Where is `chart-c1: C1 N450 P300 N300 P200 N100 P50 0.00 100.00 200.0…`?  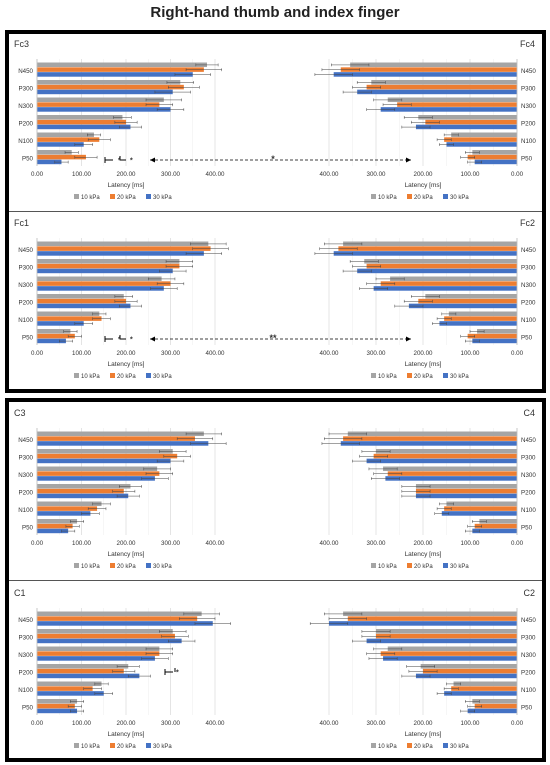
chart-c1: C1 N450 P300 N300 P200 N100 P50 0.00 100.00 200.0… is located at coordinates (122, 669).